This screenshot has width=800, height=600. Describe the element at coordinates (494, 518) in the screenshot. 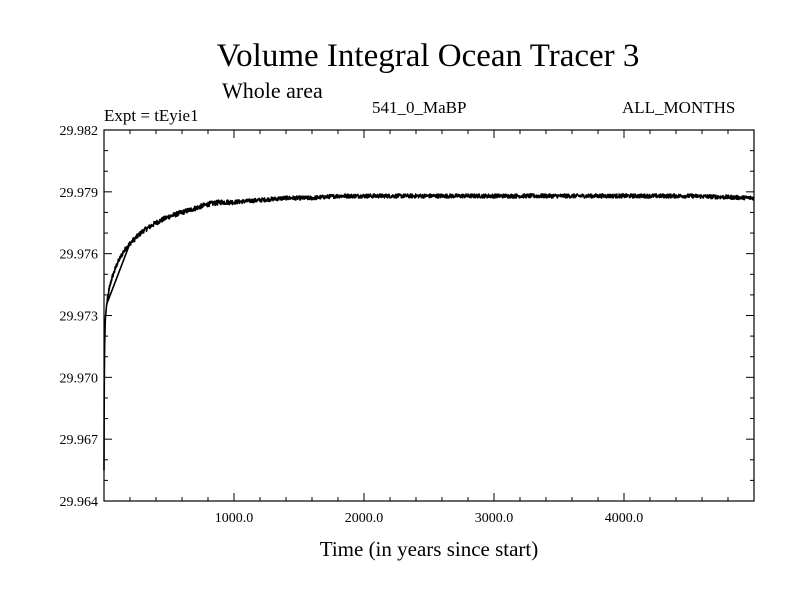

I see `x-tick-label: 3000.0` at that location.